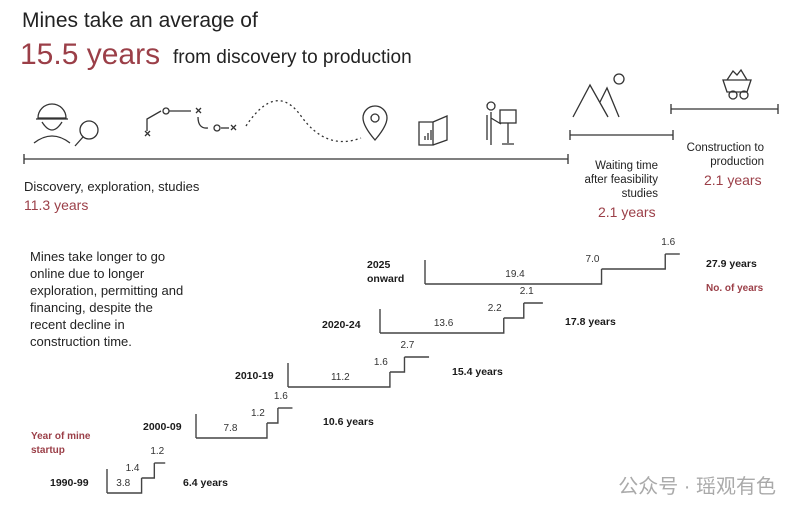 The image size is (800, 513). I want to click on total-years-label: 27.9 years, so click(731, 264).